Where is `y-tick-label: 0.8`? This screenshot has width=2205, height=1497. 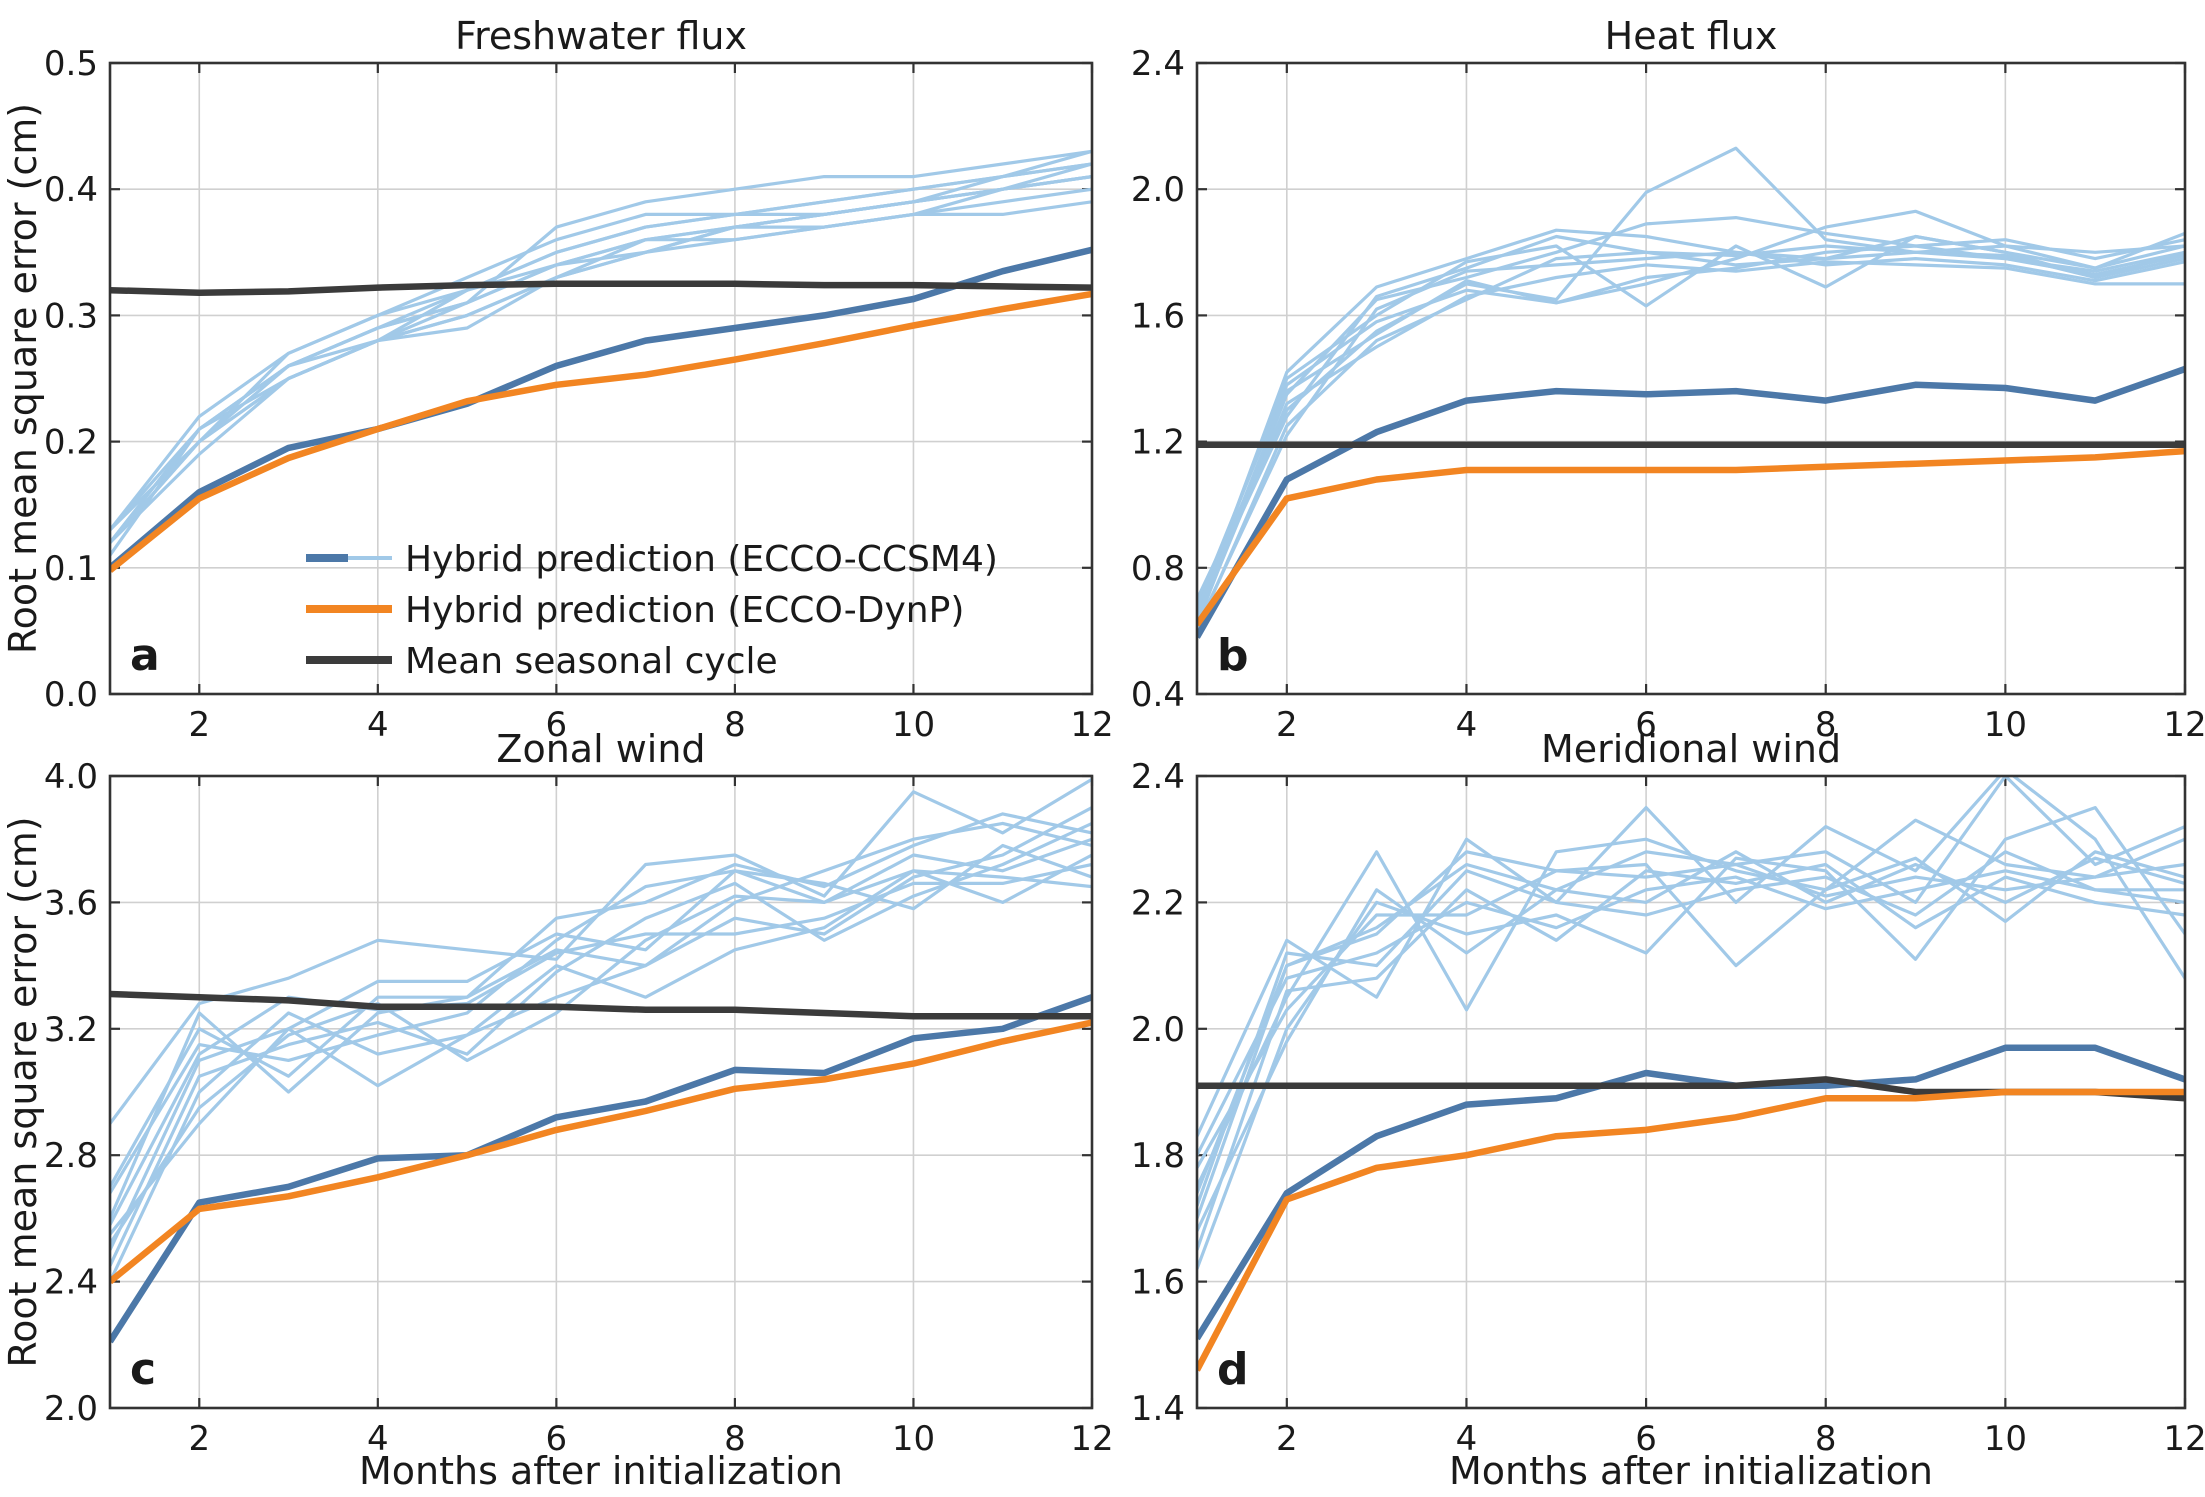 y-tick-label: 0.8 is located at coordinates (1158, 569).